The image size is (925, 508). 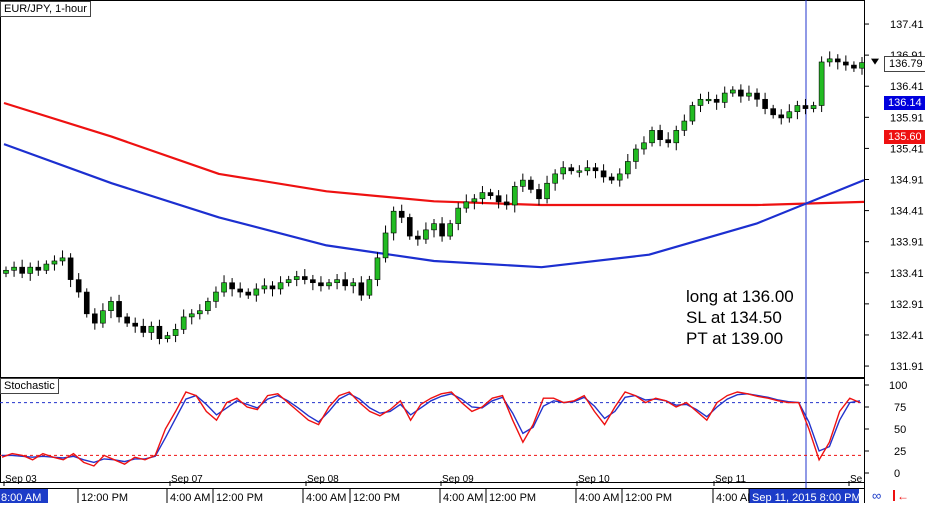 I want to click on stochastic-label: Stochastic, so click(x=29, y=386).